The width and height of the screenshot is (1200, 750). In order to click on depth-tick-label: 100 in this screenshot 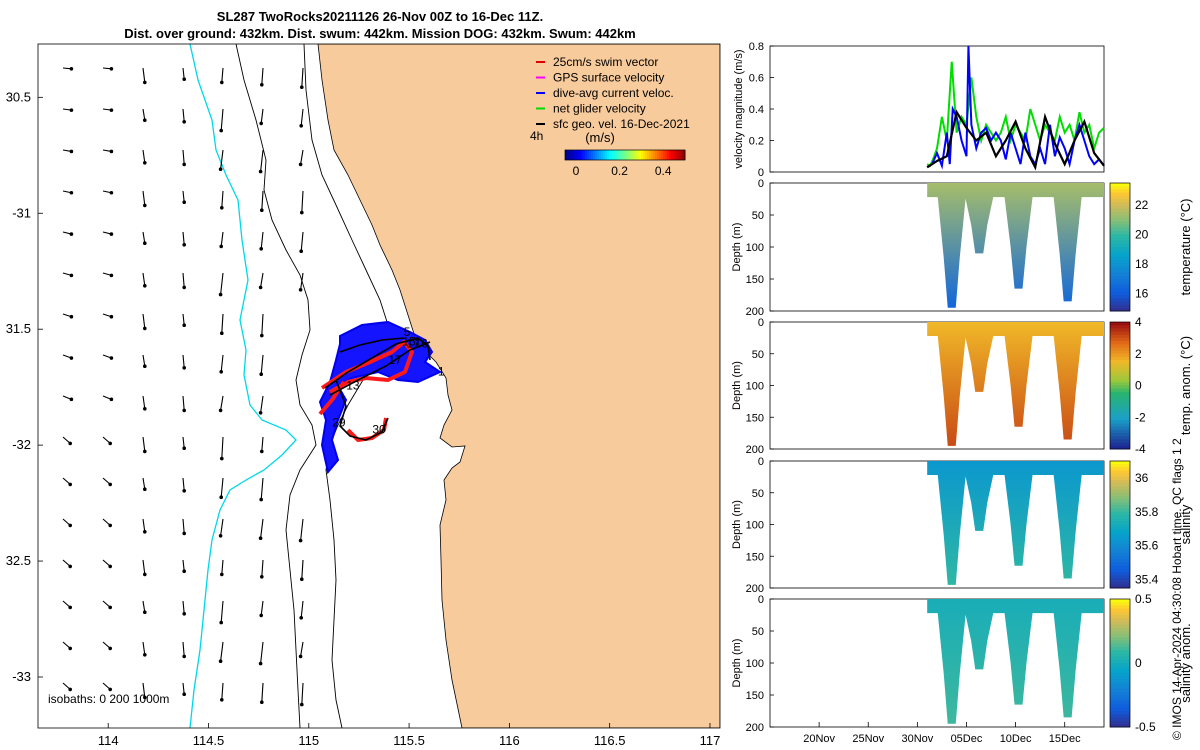, I will do `click(755, 526)`.